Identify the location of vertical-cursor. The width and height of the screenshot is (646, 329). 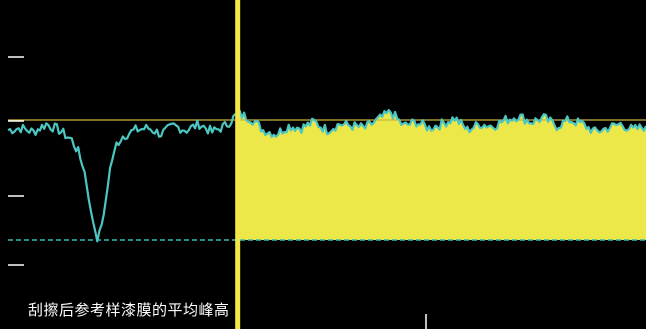
(238, 164).